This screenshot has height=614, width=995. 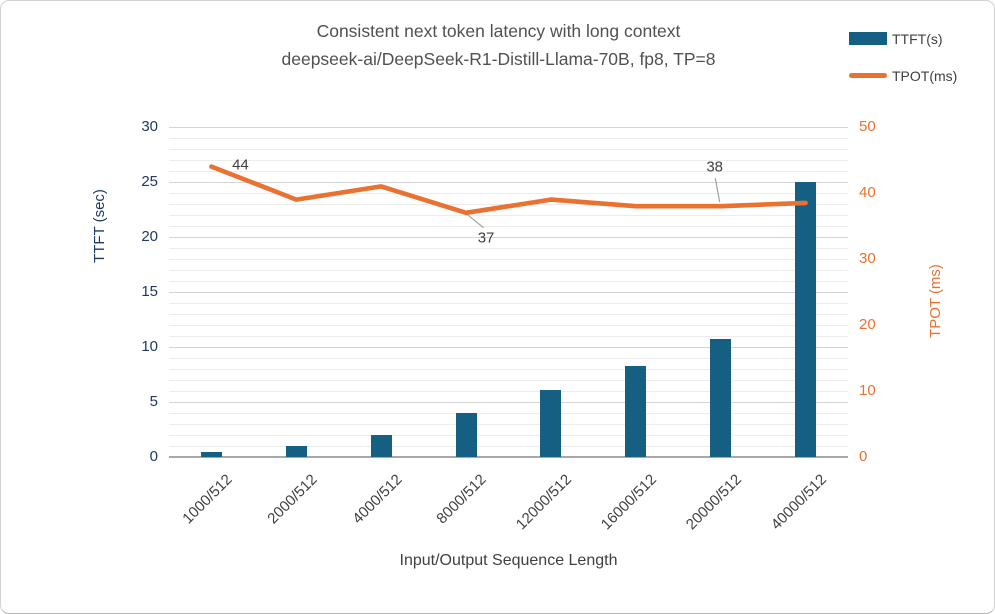 I want to click on x-tick-label: 16000/512, so click(x=628, y=502).